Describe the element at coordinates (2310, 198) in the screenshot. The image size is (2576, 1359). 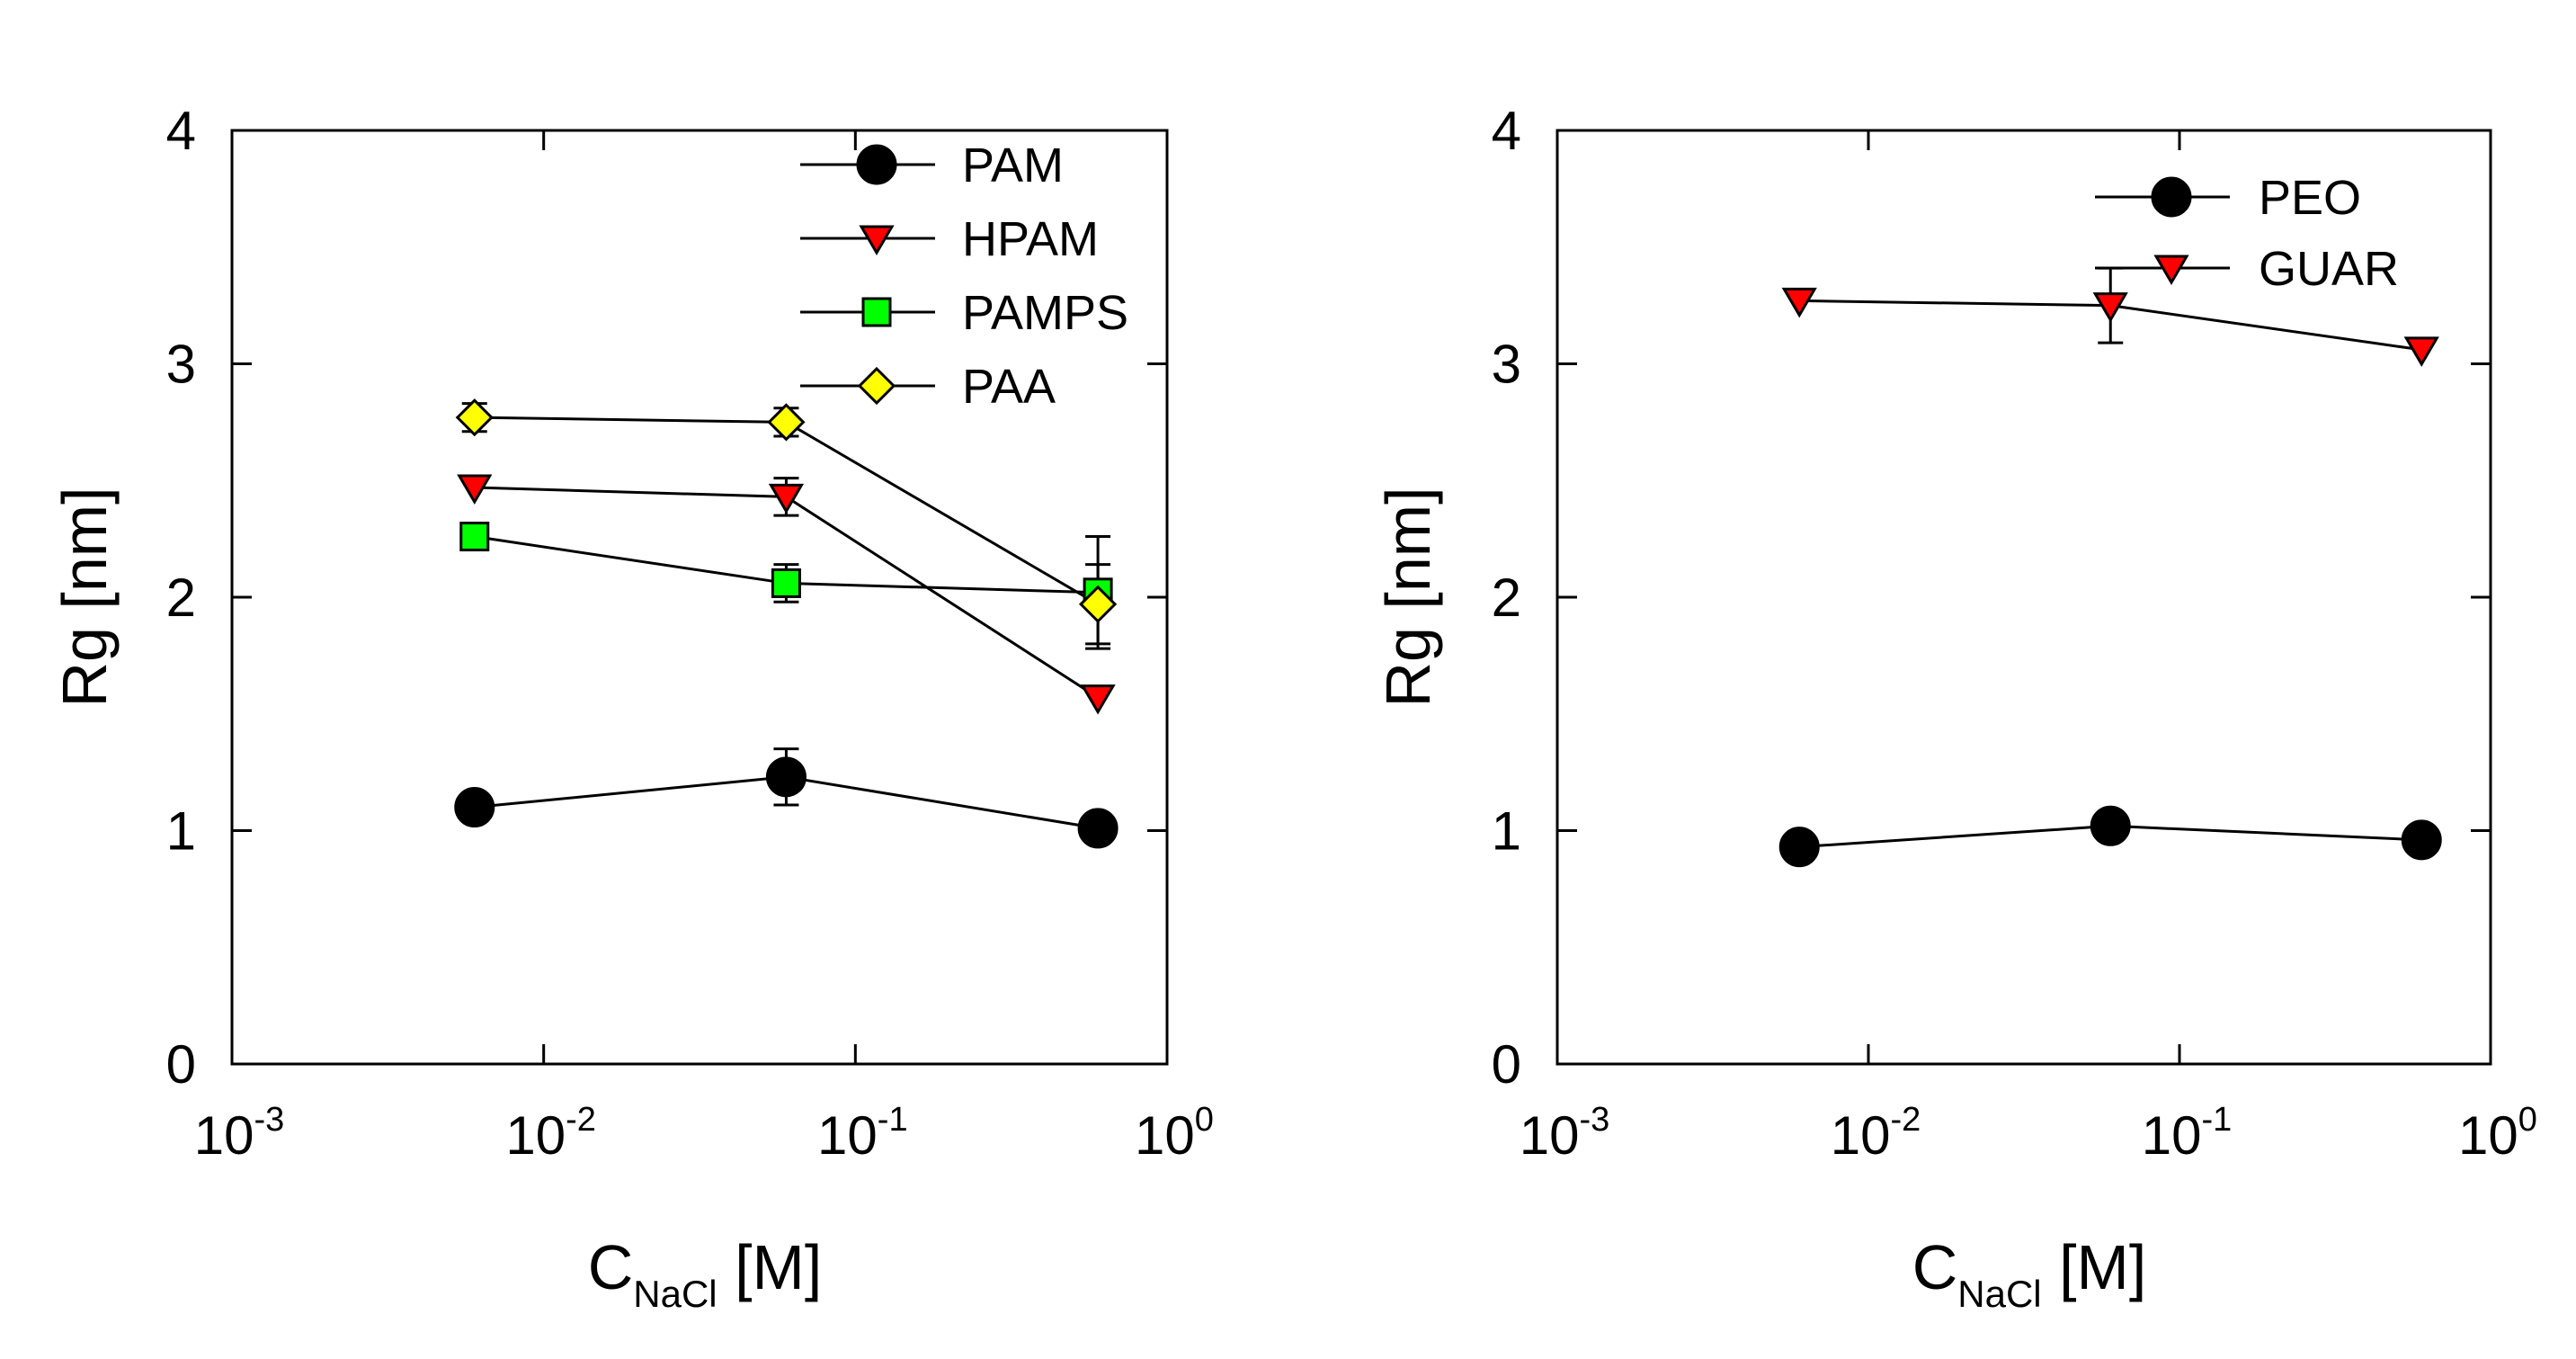
I see `legend-label: PEO` at that location.